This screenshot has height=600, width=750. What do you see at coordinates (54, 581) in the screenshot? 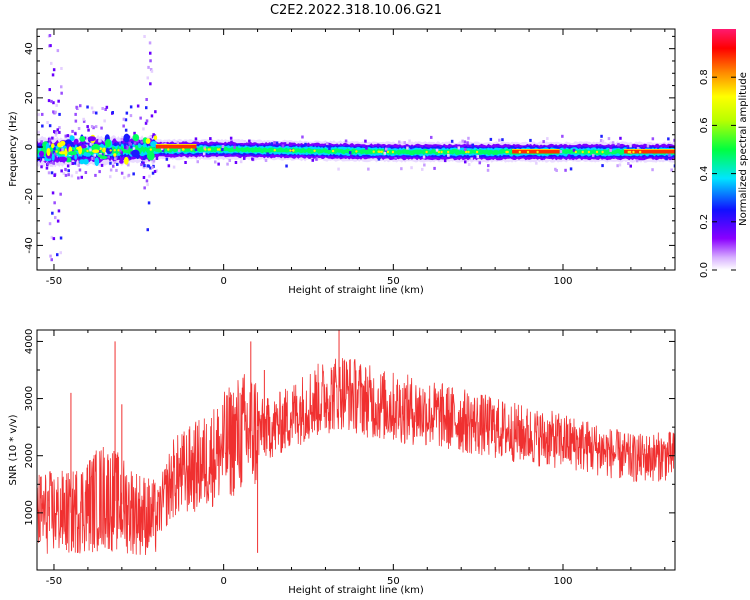
I see `x-tick-label: -50` at bounding box center [54, 581].